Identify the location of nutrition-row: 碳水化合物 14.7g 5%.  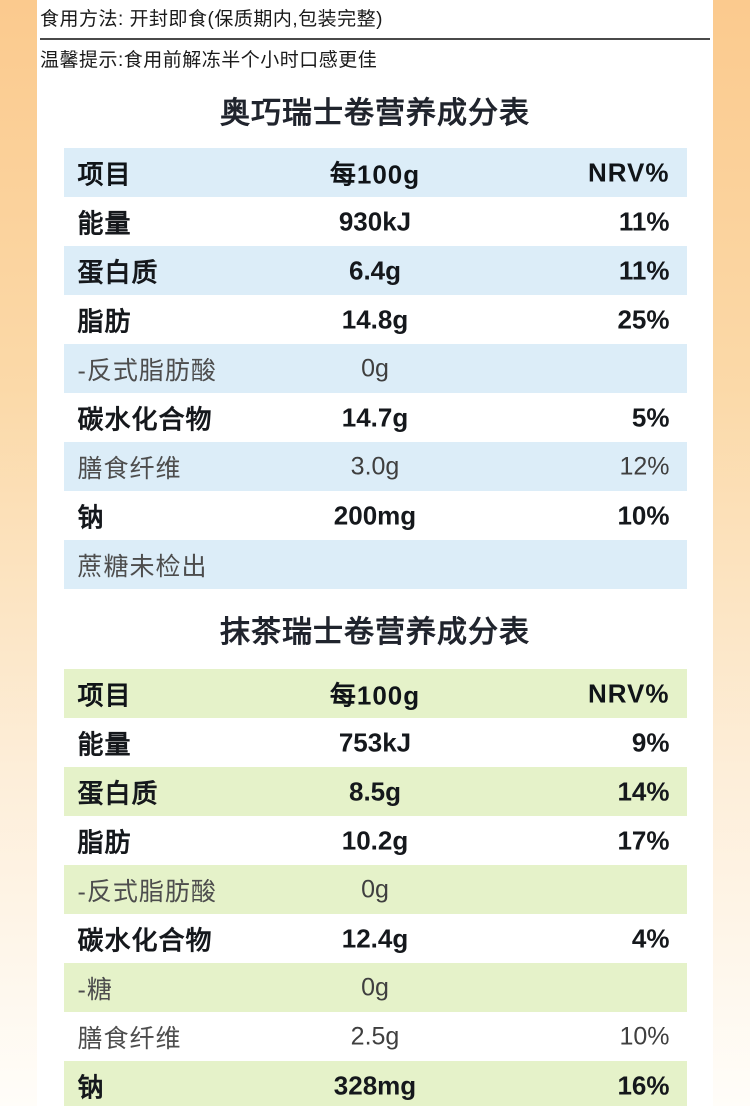
(375, 417).